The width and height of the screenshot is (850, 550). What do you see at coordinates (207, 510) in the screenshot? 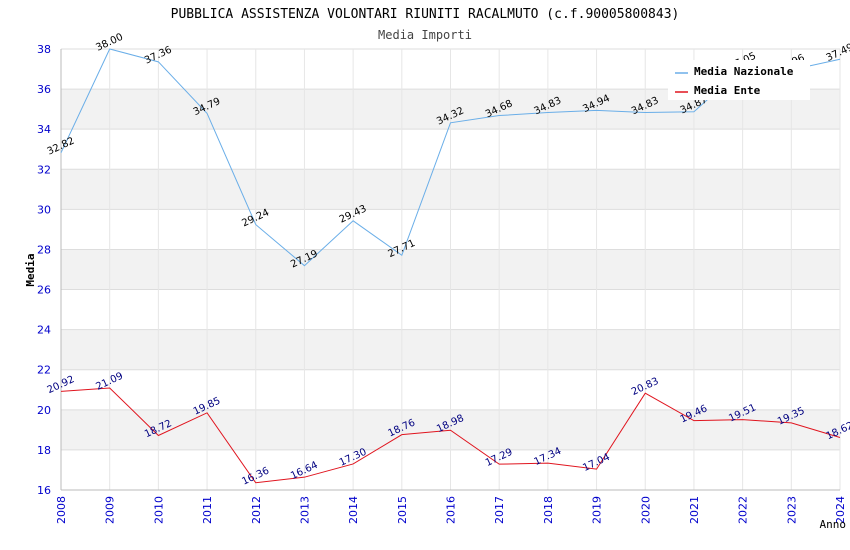
I see `x-tick-label-2011: 2011` at bounding box center [207, 510].